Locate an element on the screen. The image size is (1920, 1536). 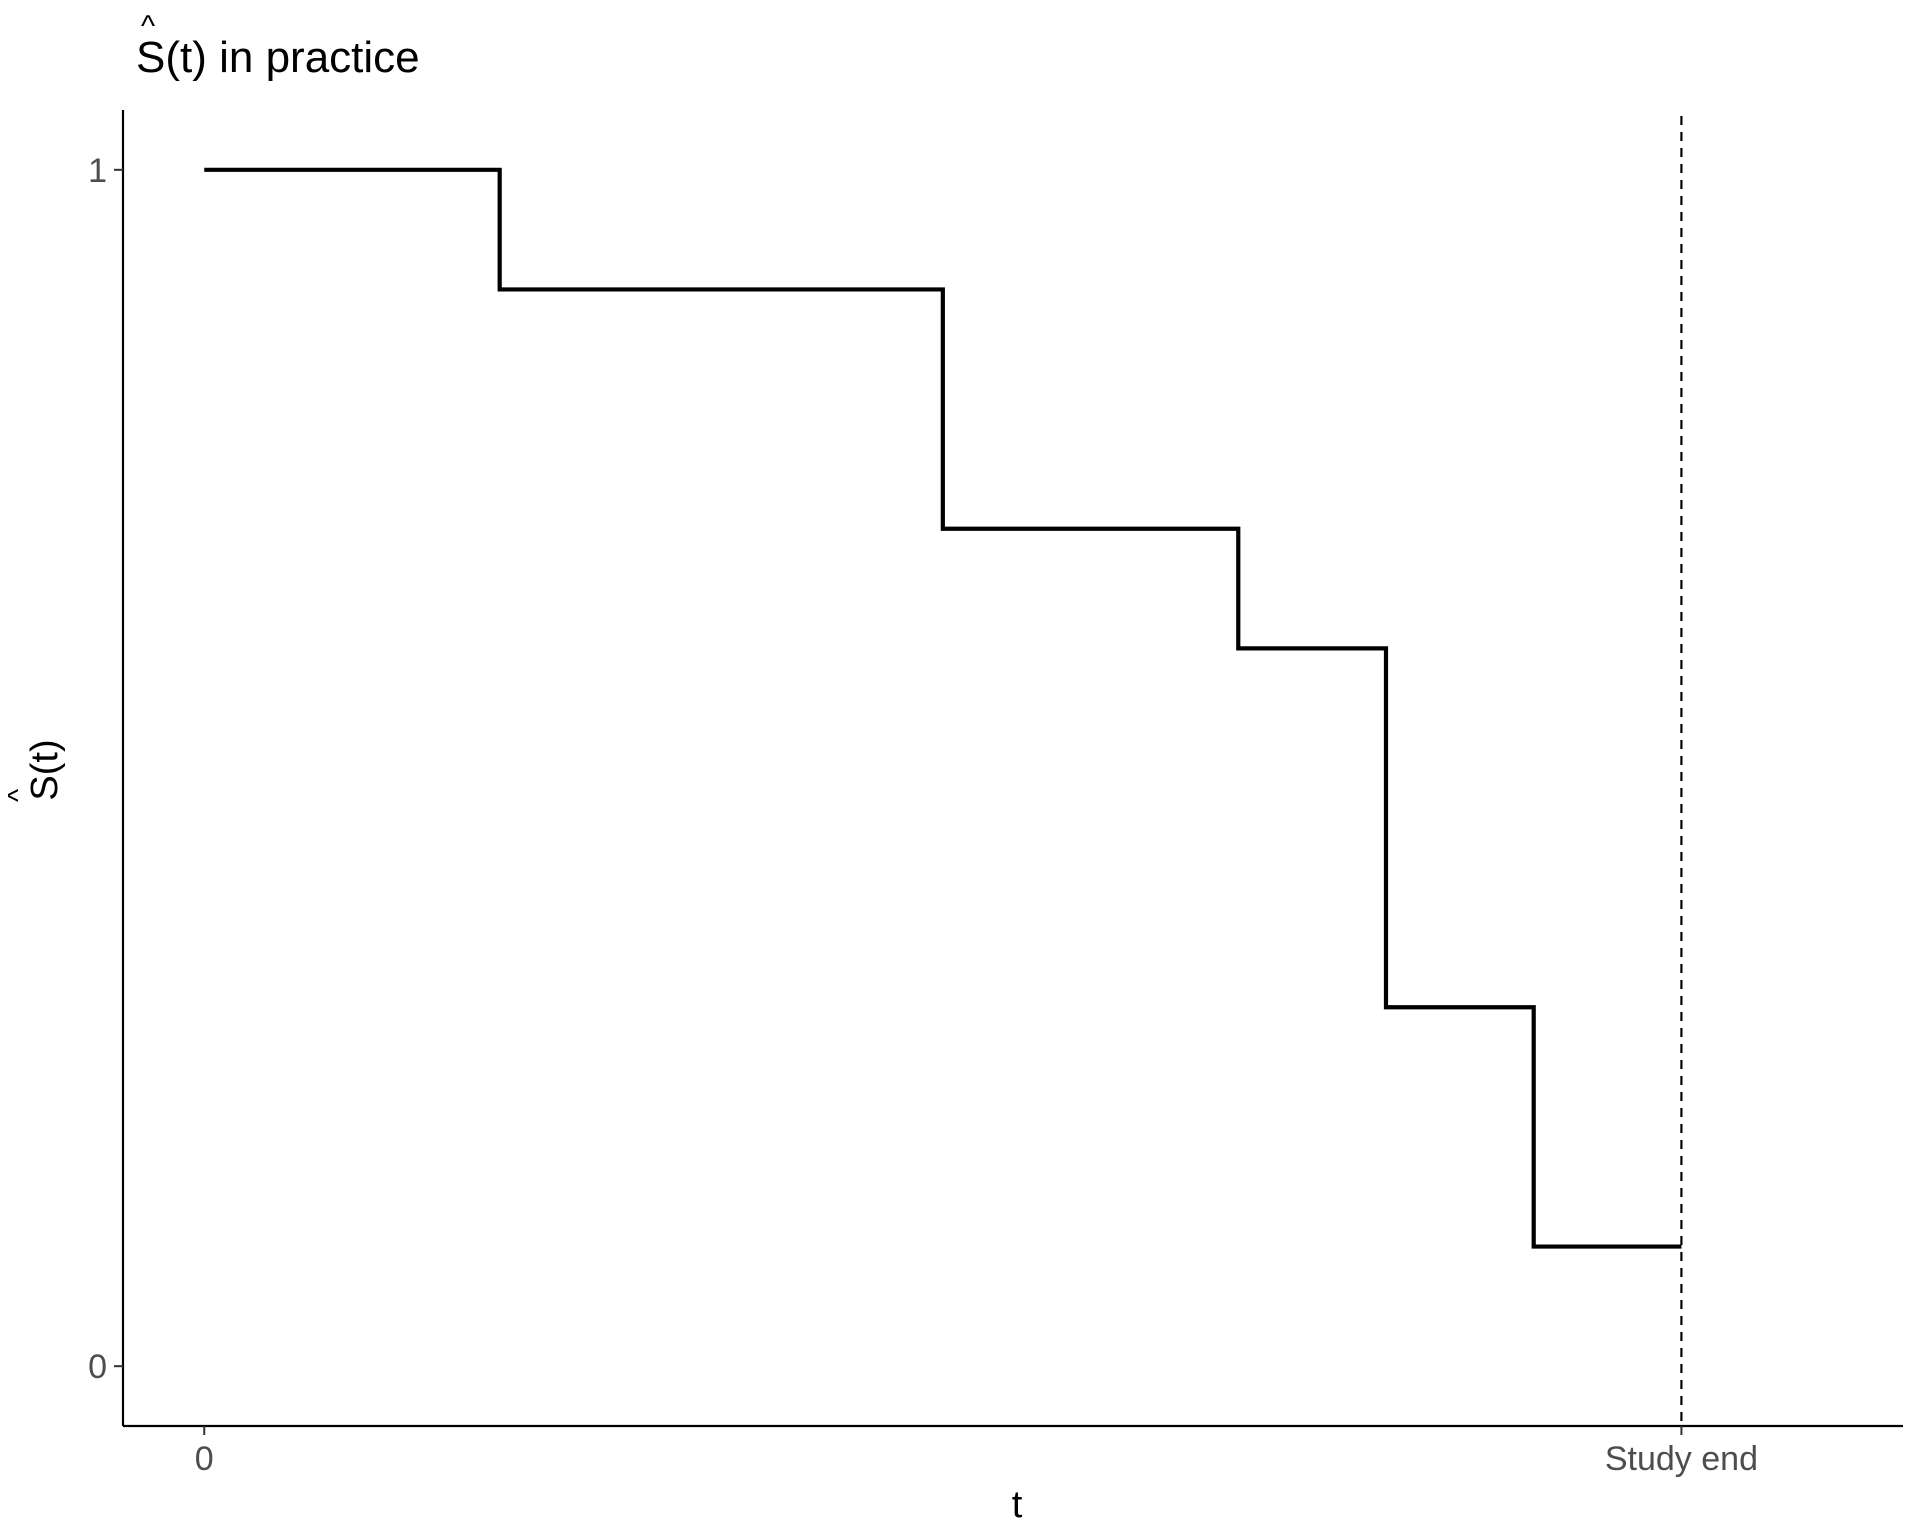
svg-text: S(t) is located at coordinates (45, 769).